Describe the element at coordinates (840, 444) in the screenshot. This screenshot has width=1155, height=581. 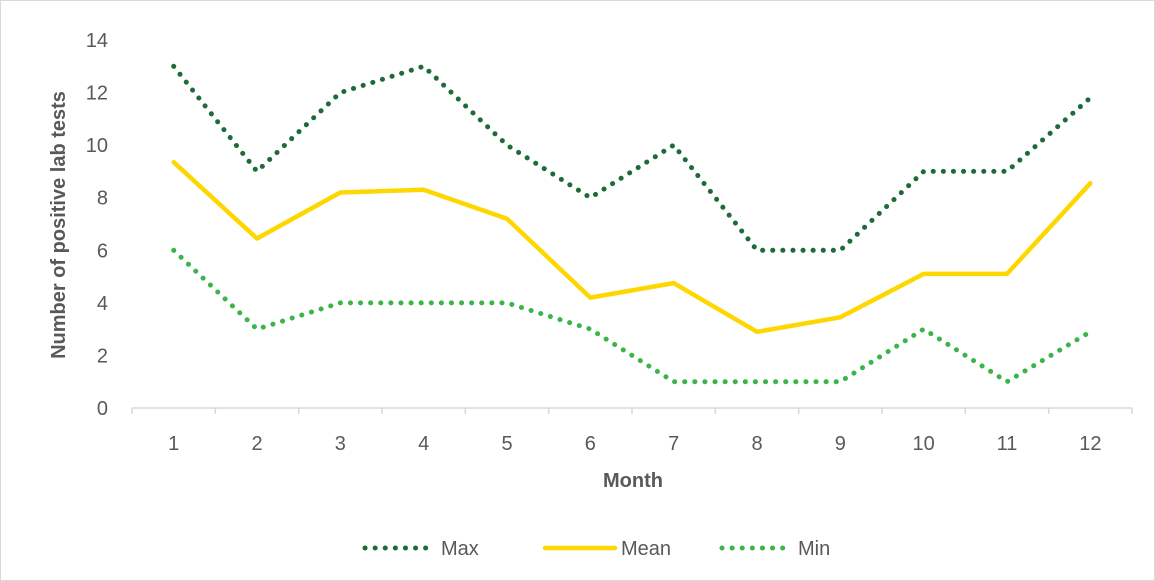
I see `x-tick-label: 9` at that location.